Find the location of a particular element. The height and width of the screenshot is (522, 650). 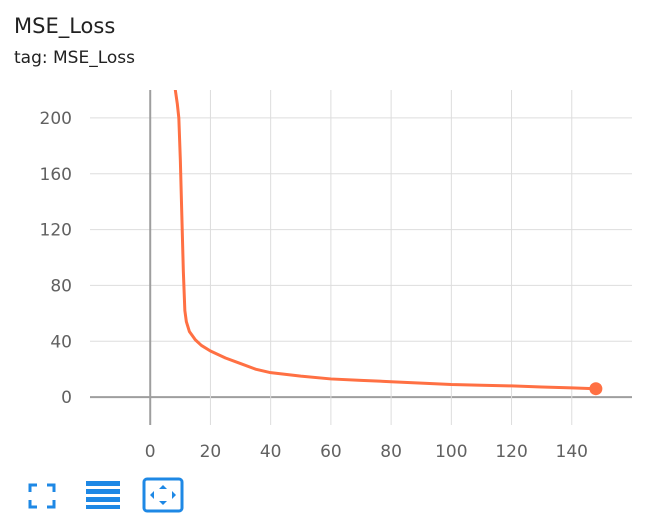

x-tick-label: 60 is located at coordinates (331, 452).